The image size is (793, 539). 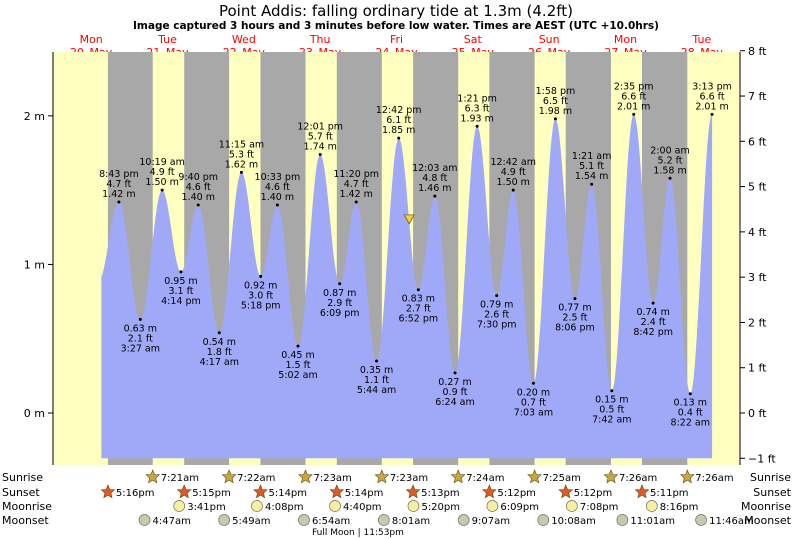 I want to click on tide-ft-label: 4.7 ft, so click(x=118, y=184).